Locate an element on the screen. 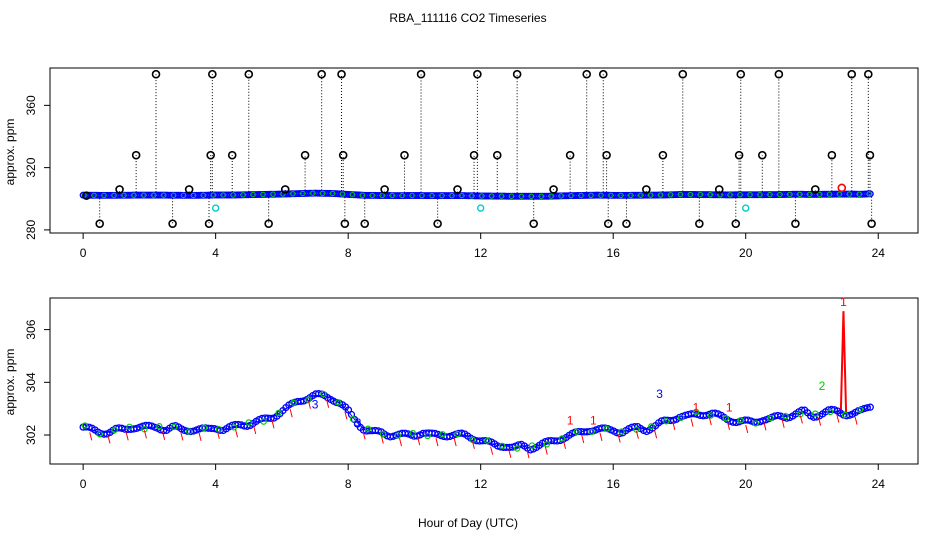  lower-x-tick-label: 20 is located at coordinates (746, 484).